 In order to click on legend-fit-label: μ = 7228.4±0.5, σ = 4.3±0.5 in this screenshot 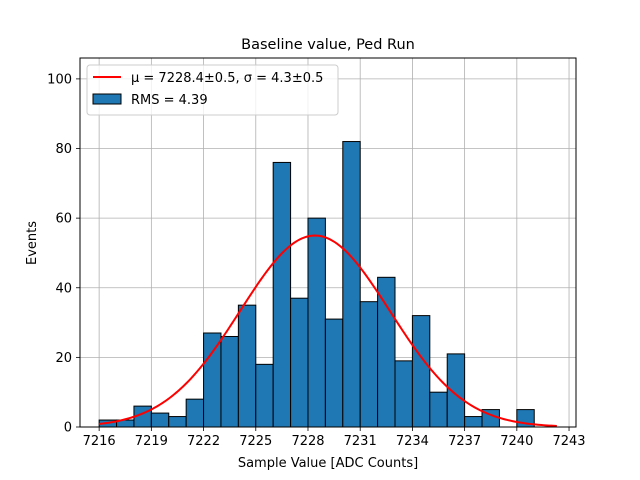, I will do `click(227, 78)`.